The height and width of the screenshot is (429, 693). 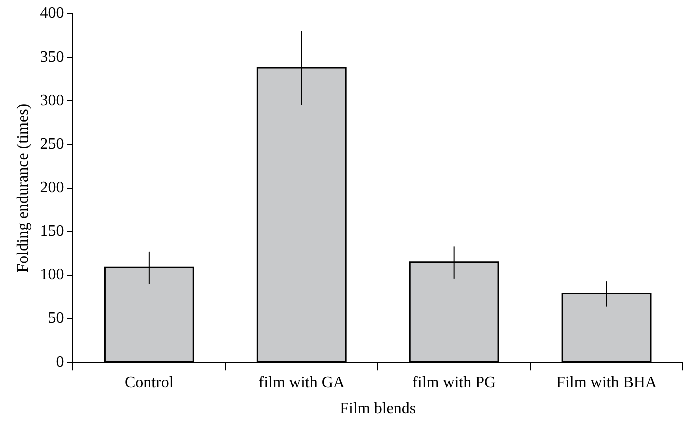 What do you see at coordinates (378, 409) in the screenshot?
I see `x-axis-title: Film blends` at bounding box center [378, 409].